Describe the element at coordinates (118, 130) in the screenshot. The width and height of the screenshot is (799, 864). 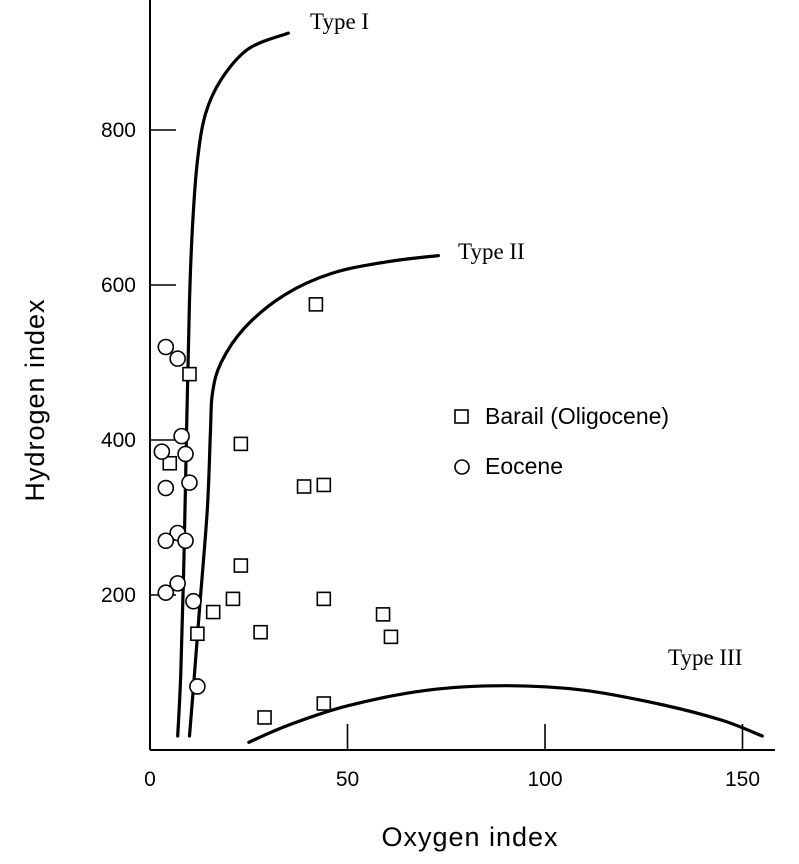
I see `y-tick-label-800: 800` at that location.